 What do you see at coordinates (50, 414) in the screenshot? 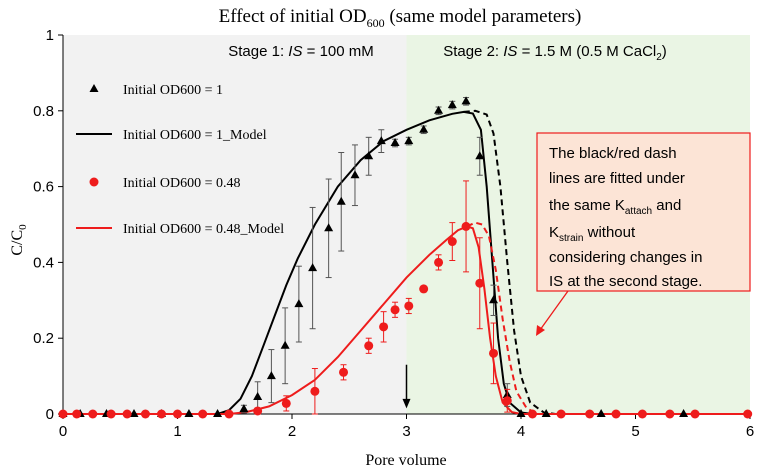
I see `y-tick-label: 0` at bounding box center [50, 414].